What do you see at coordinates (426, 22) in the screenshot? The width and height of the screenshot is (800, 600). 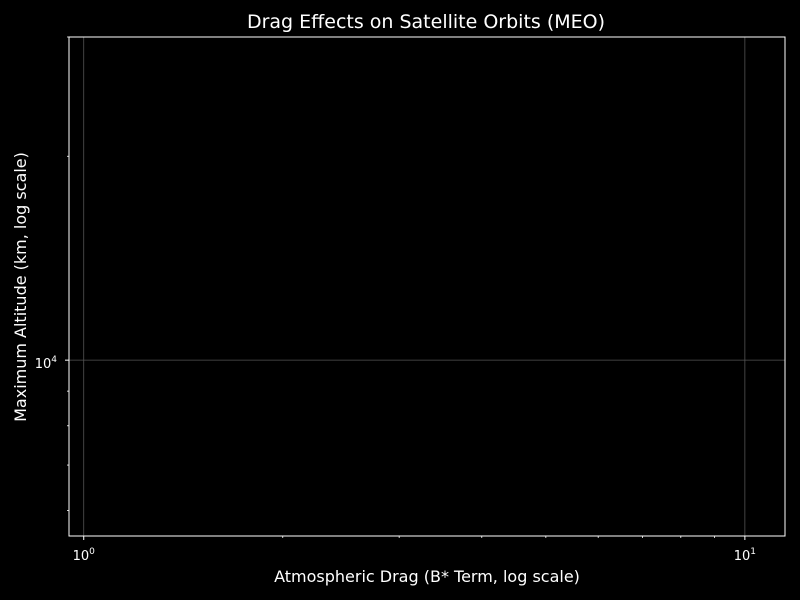 I see `chart-title: Drag Effects on Satellite Orbits (MEO)` at bounding box center [426, 22].